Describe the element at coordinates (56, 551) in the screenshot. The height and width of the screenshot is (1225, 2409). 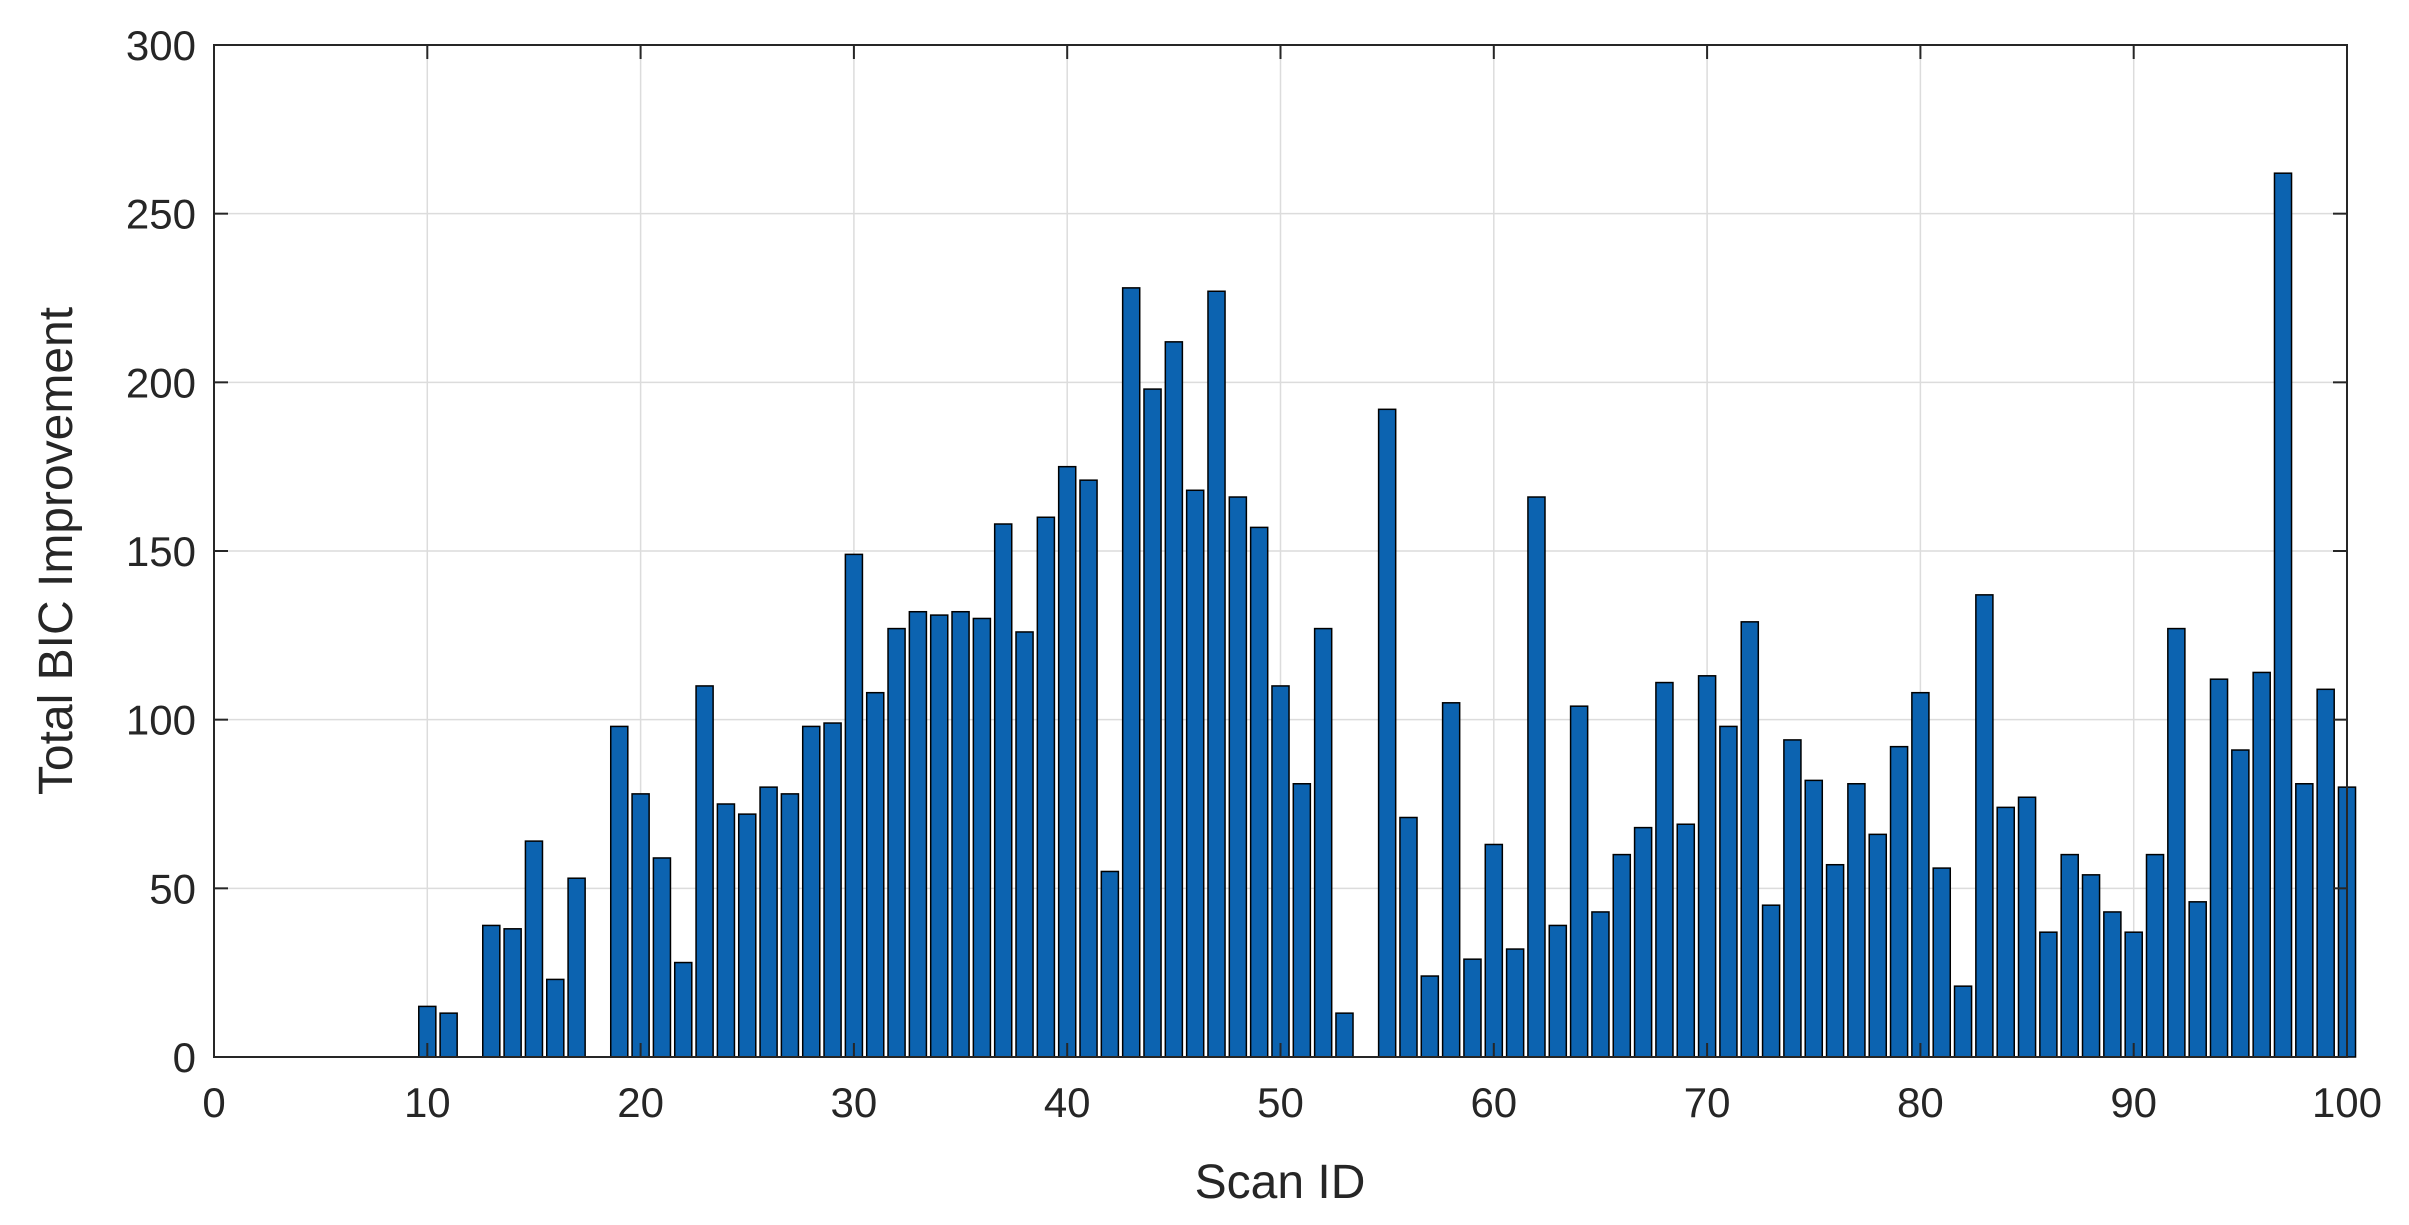
I see `y-axis-label: Total BIC Improvement` at that location.